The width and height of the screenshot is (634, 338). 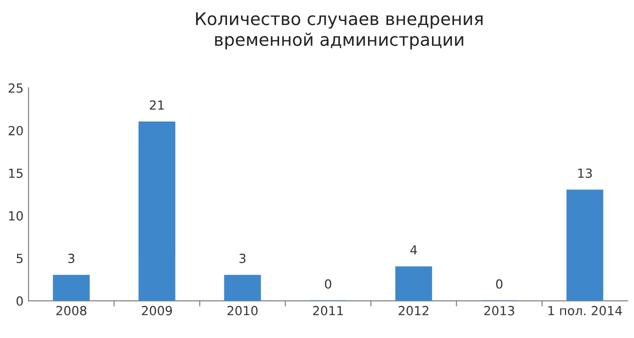 I want to click on y-tick-label: 10, so click(x=16, y=216).